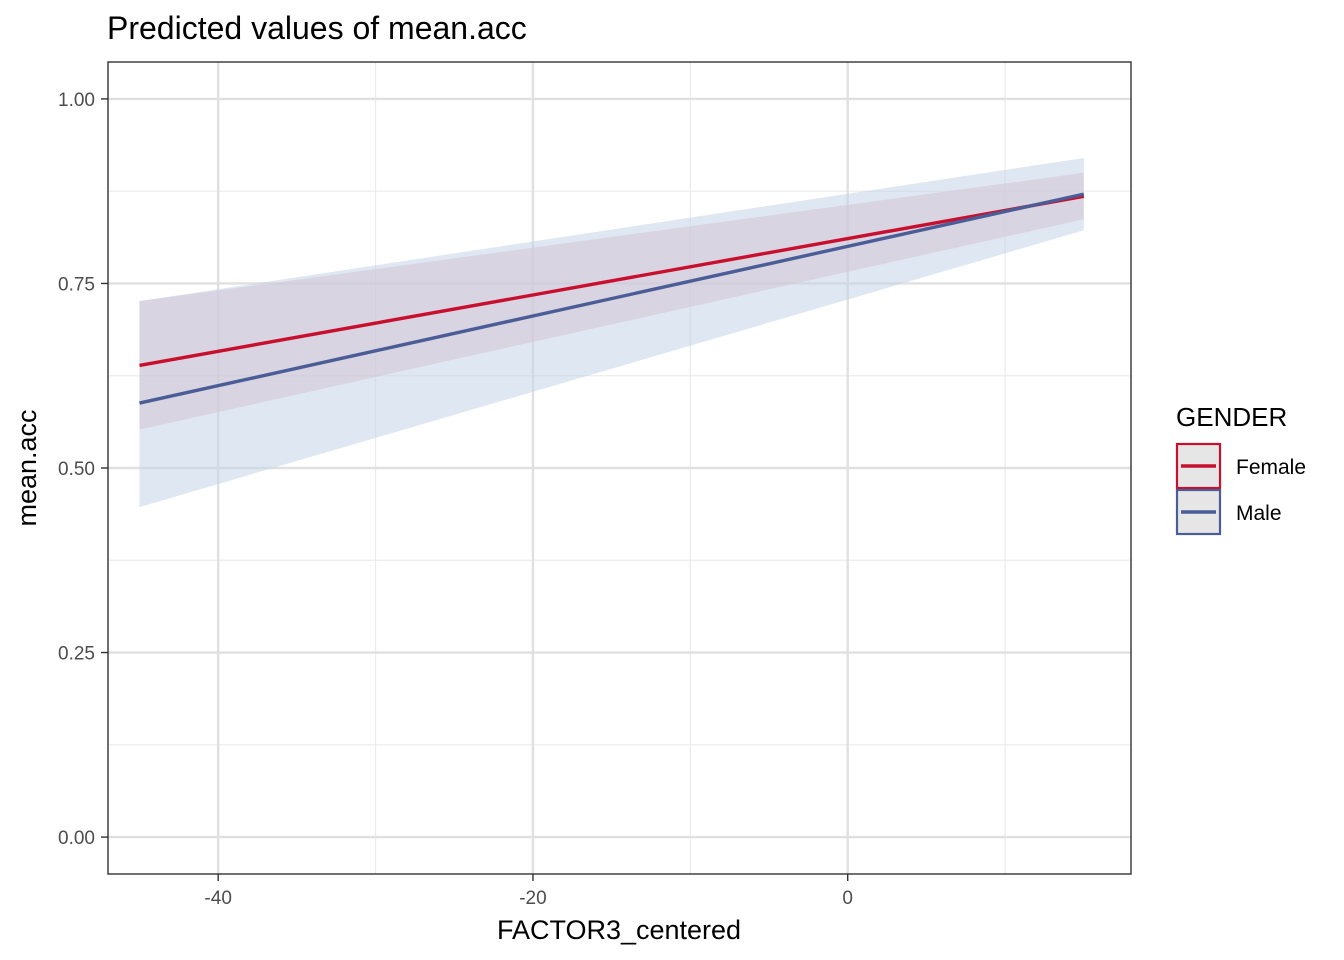 The width and height of the screenshot is (1344, 960). I want to click on legend: GENDER Female Male, so click(1240, 469).